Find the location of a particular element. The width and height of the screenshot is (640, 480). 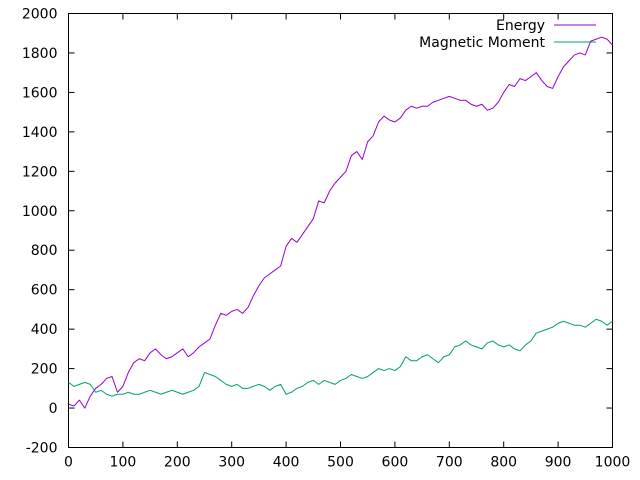

x-tick-label: 200 is located at coordinates (177, 463).